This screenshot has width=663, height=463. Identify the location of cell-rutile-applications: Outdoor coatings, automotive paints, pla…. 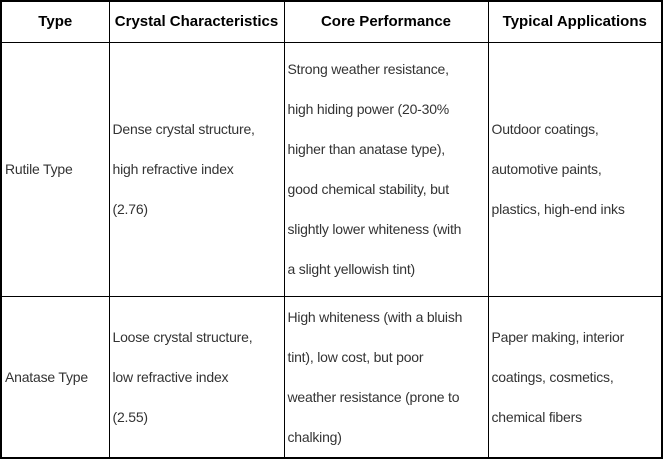
(575, 169).